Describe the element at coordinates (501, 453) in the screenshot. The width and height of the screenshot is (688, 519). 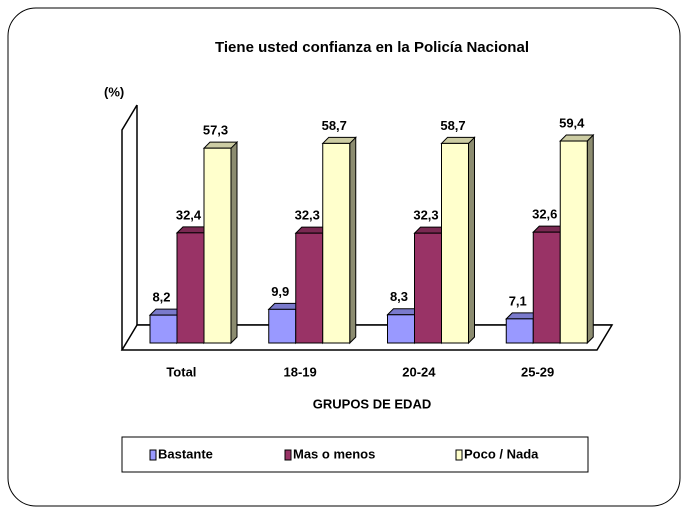
I see `legend-label: Poco / Nada` at that location.